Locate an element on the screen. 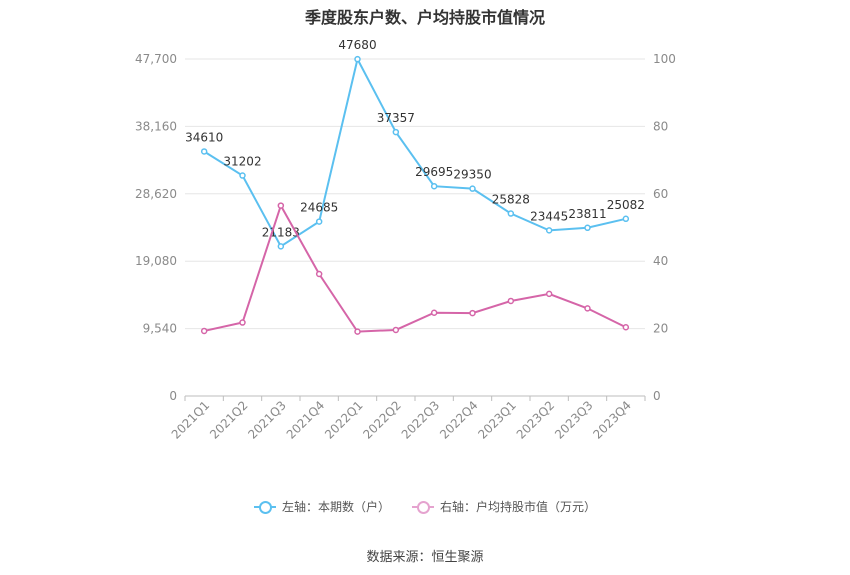  y-right-tick-label: 0 is located at coordinates (657, 396).